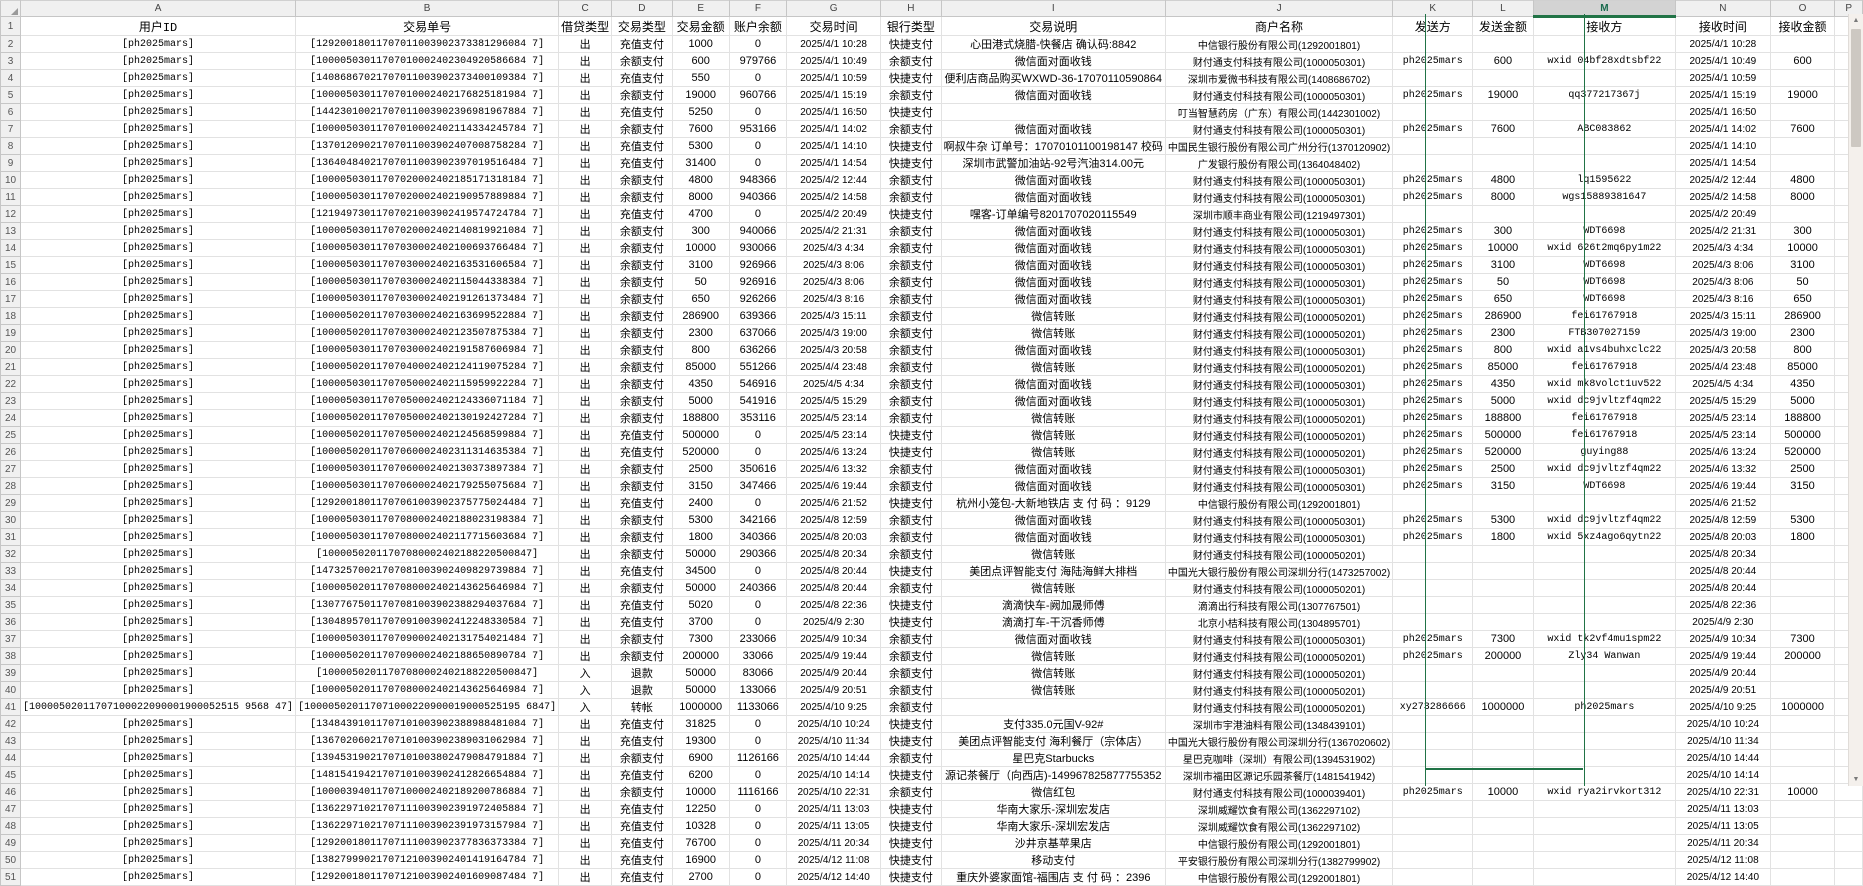 This screenshot has width=1863, height=886. What do you see at coordinates (11, 316) in the screenshot?
I see `row-number: 18` at bounding box center [11, 316].